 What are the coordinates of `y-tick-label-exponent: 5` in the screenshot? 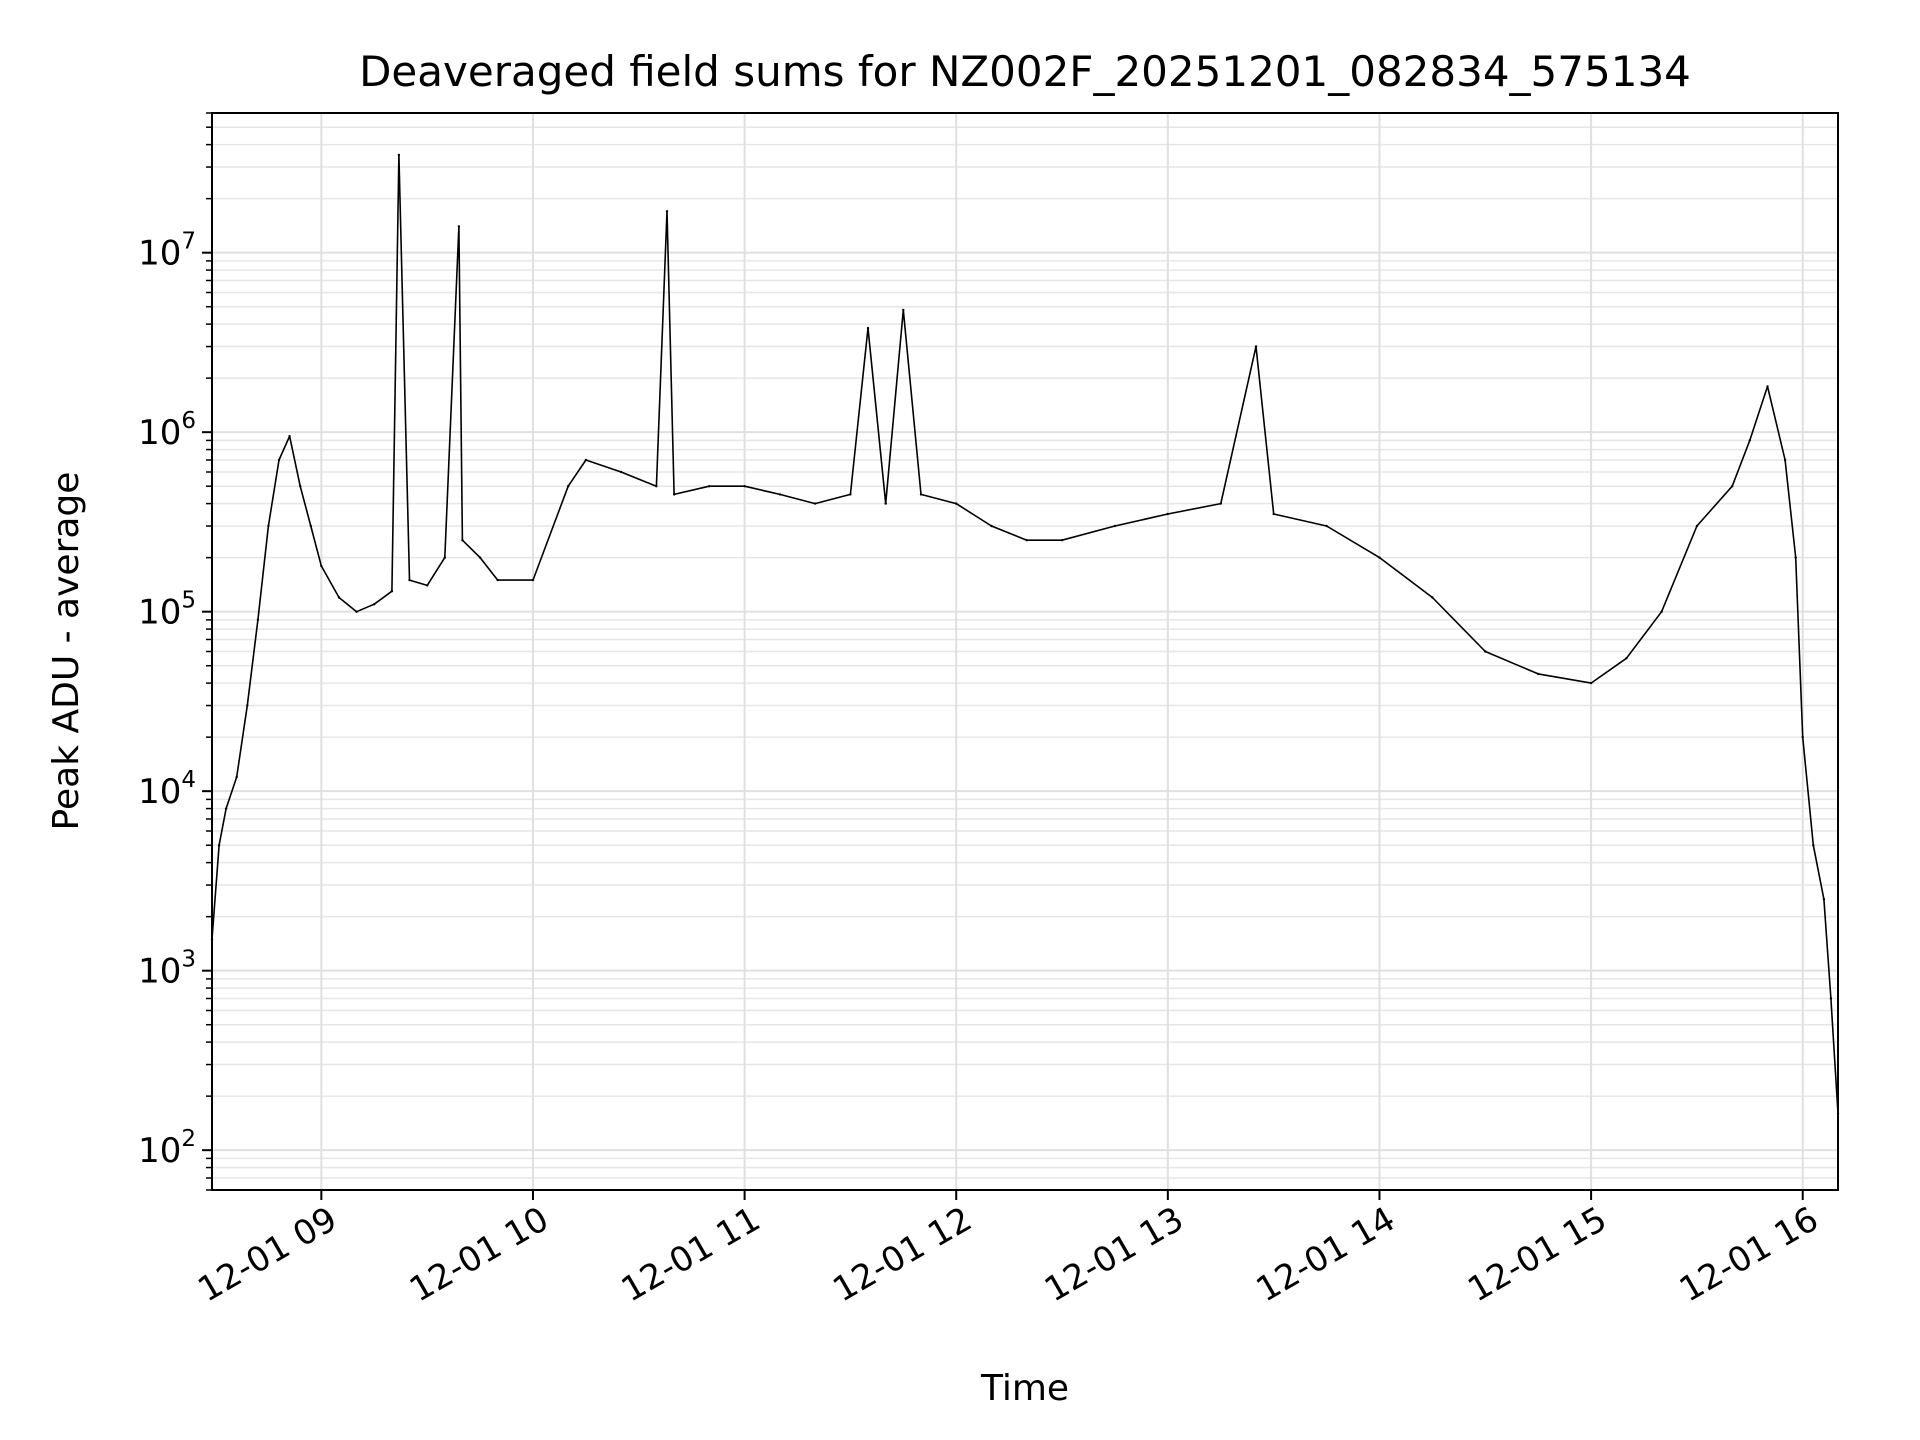 It's located at (188, 601).